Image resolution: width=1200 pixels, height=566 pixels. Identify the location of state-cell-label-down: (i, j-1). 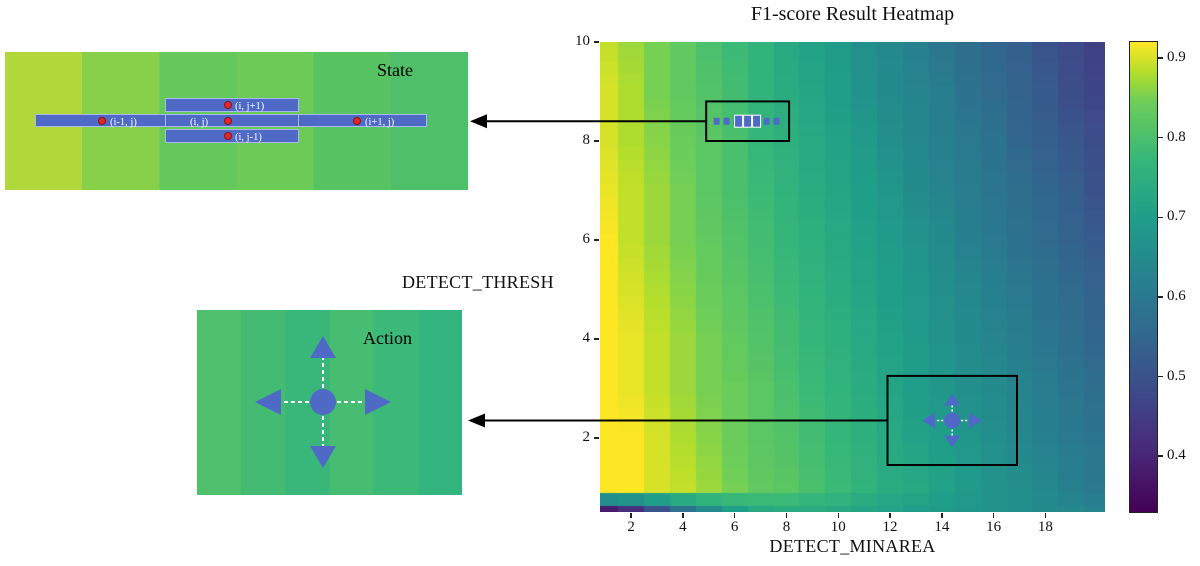
(248, 137).